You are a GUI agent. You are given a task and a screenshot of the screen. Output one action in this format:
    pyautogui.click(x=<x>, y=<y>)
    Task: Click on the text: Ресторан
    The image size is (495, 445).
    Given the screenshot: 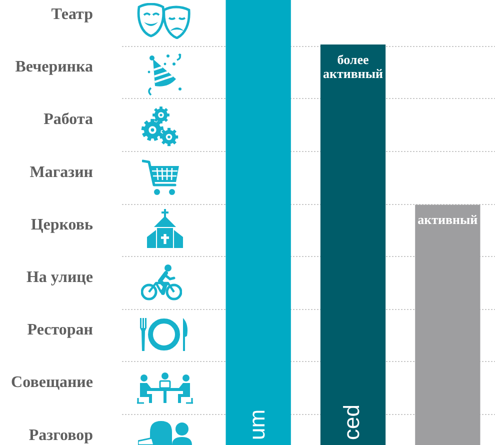 What is the action you would take?
    pyautogui.click(x=60, y=330)
    